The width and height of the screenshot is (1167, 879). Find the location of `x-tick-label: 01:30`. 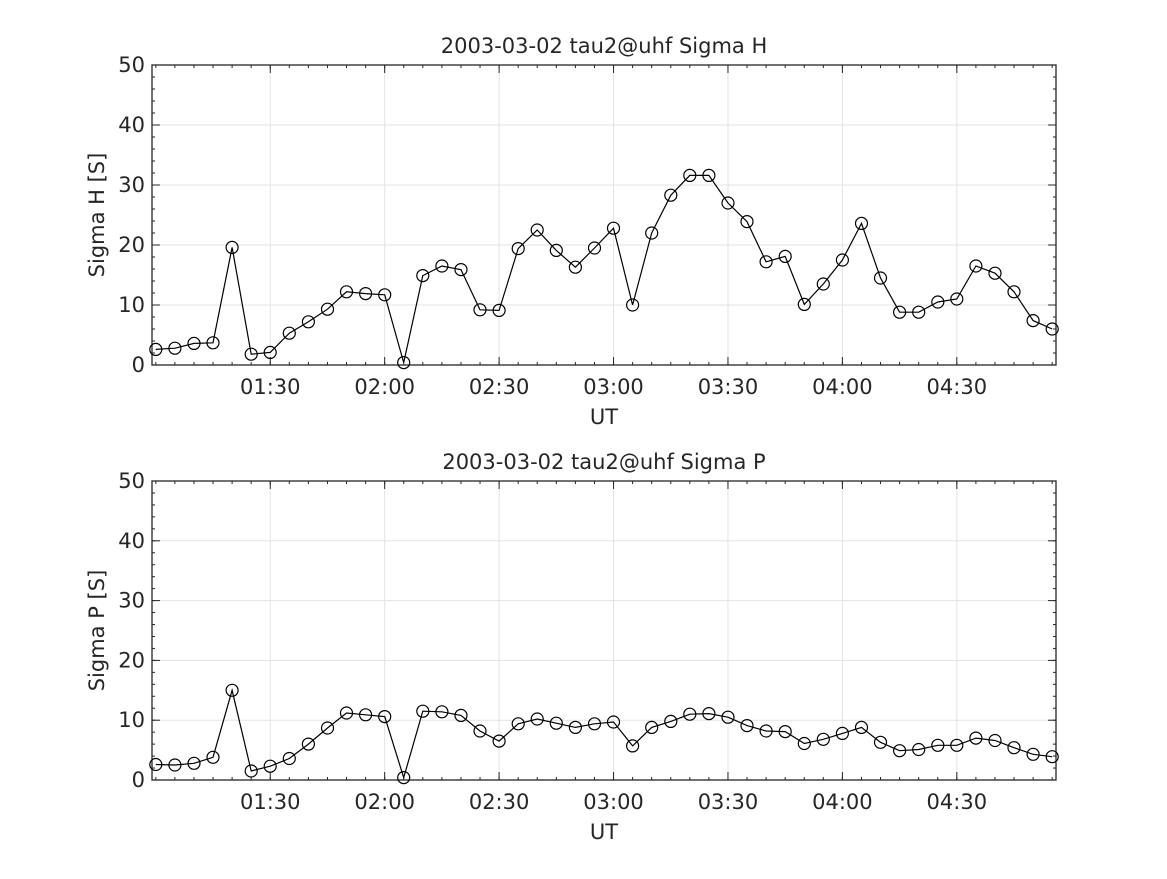

x-tick-label: 01:30 is located at coordinates (270, 387).